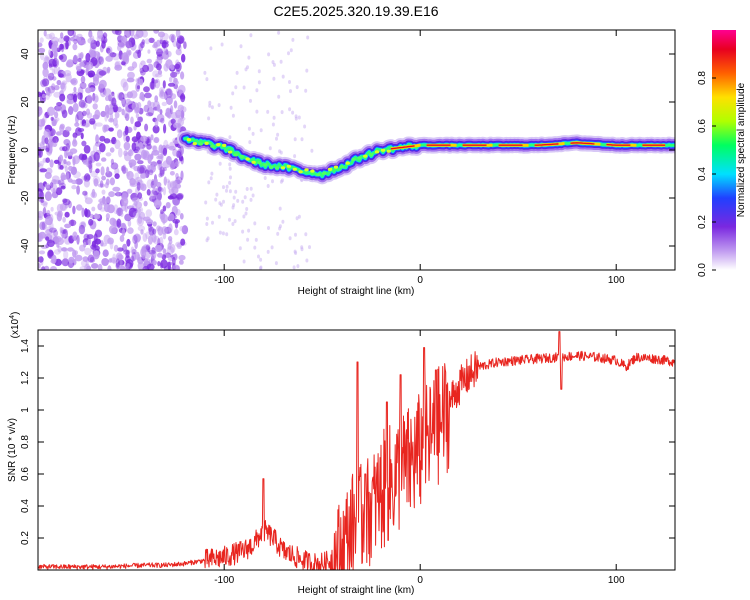  What do you see at coordinates (702, 126) in the screenshot?
I see `colorbar-tick-label: 0.6` at bounding box center [702, 126].